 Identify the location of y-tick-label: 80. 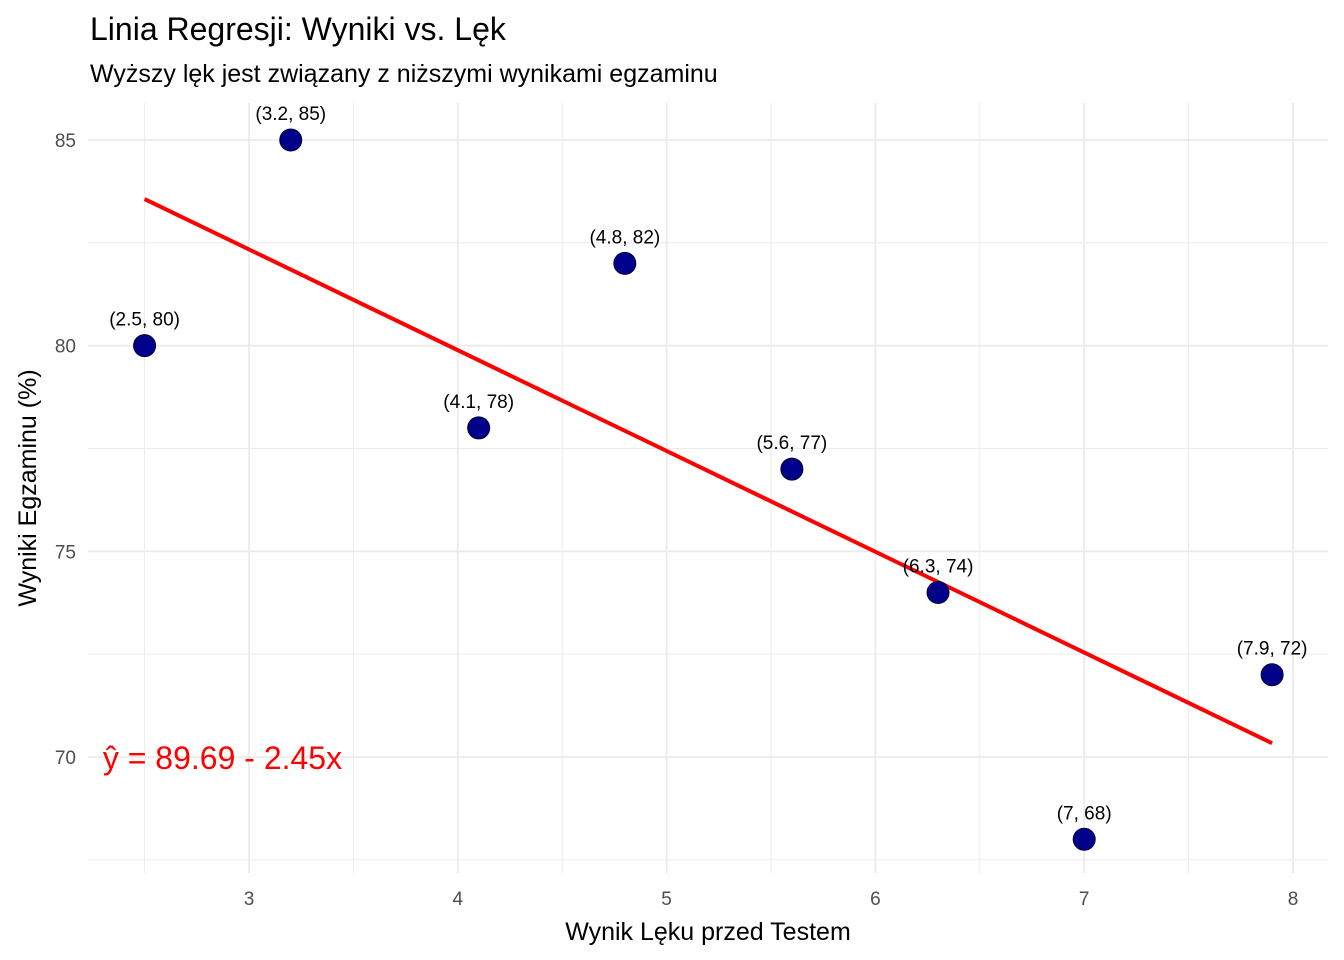
(65, 347).